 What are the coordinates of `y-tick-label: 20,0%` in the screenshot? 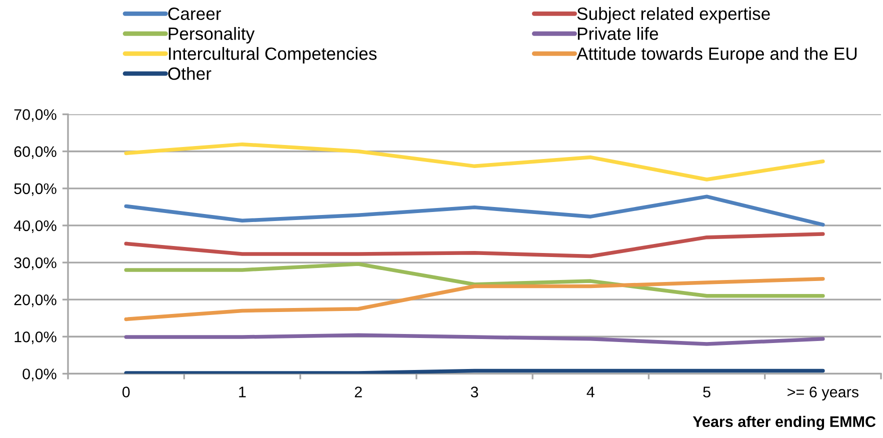 It's located at (35, 301).